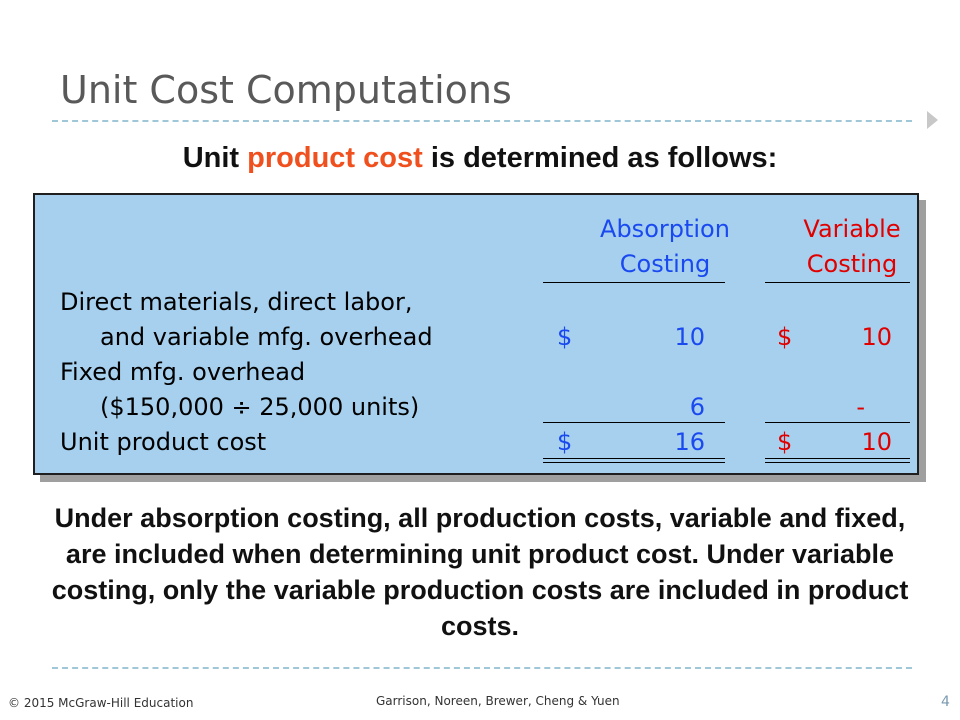 This screenshot has height=720, width=960. Describe the element at coordinates (482, 668) in the screenshot. I see `footer-divider` at that location.